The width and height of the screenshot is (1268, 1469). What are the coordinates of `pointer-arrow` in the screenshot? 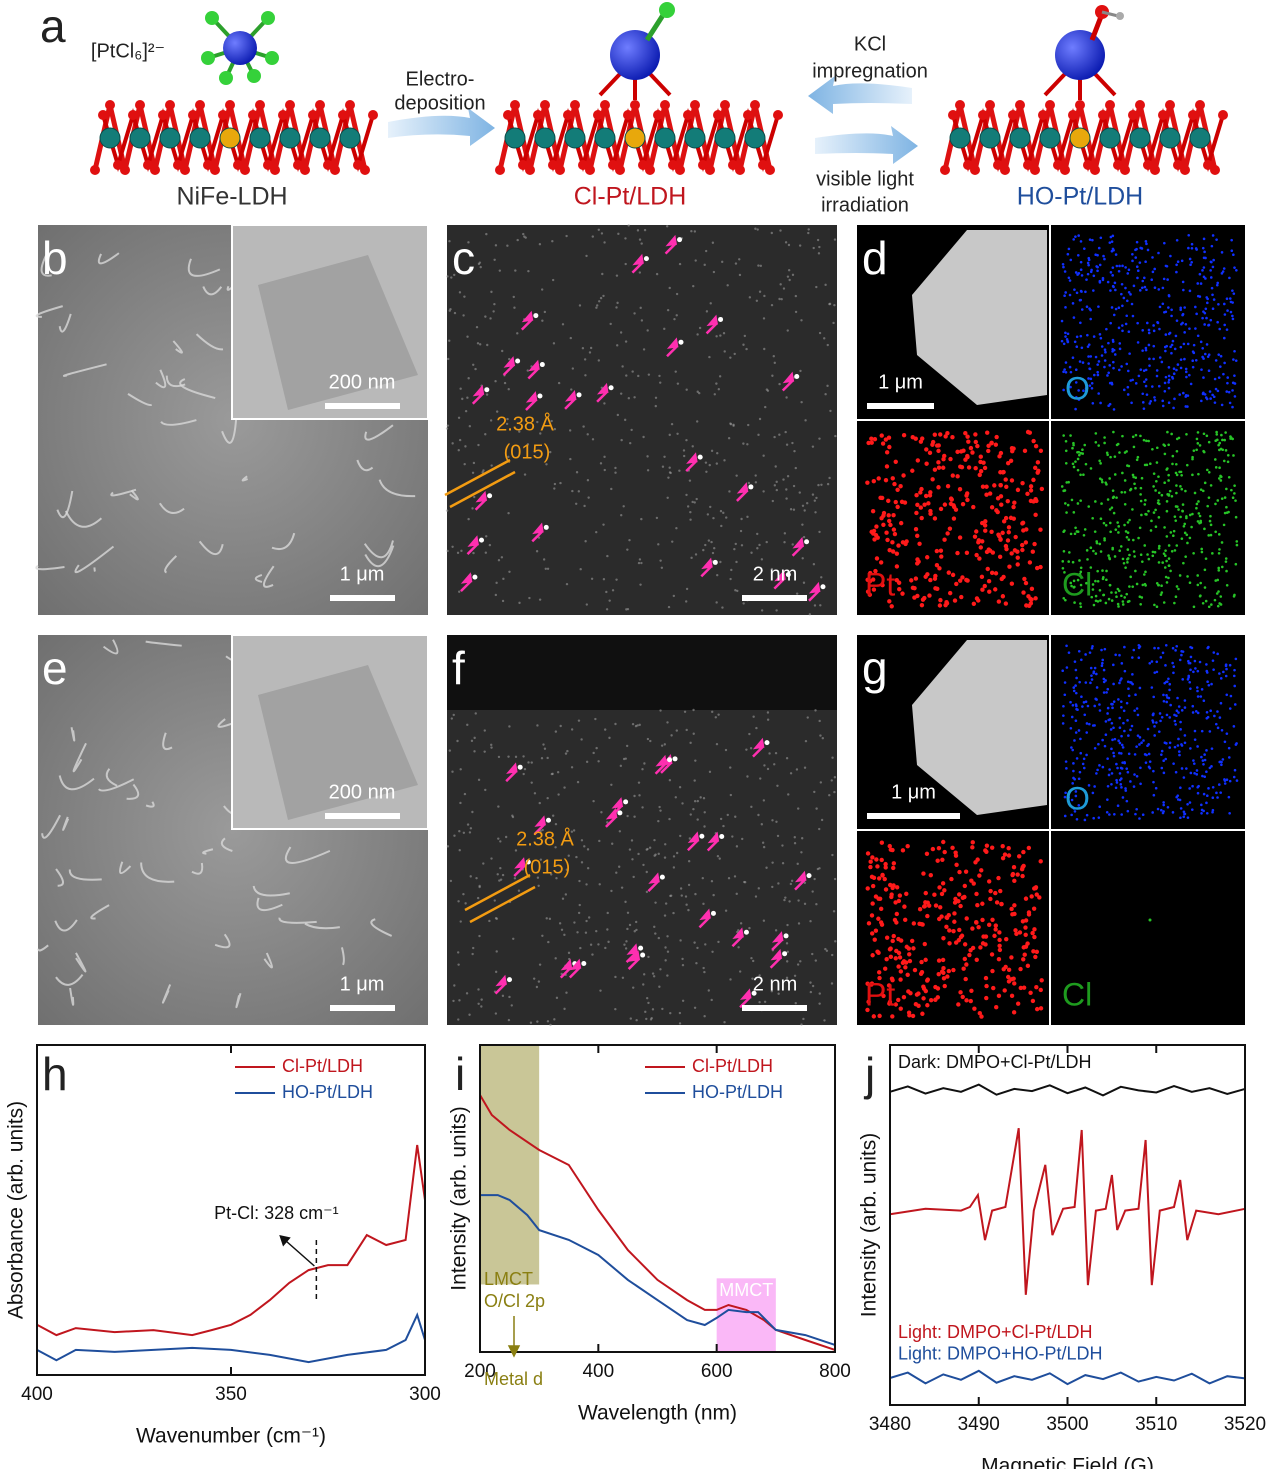 It's located at (632, 953).